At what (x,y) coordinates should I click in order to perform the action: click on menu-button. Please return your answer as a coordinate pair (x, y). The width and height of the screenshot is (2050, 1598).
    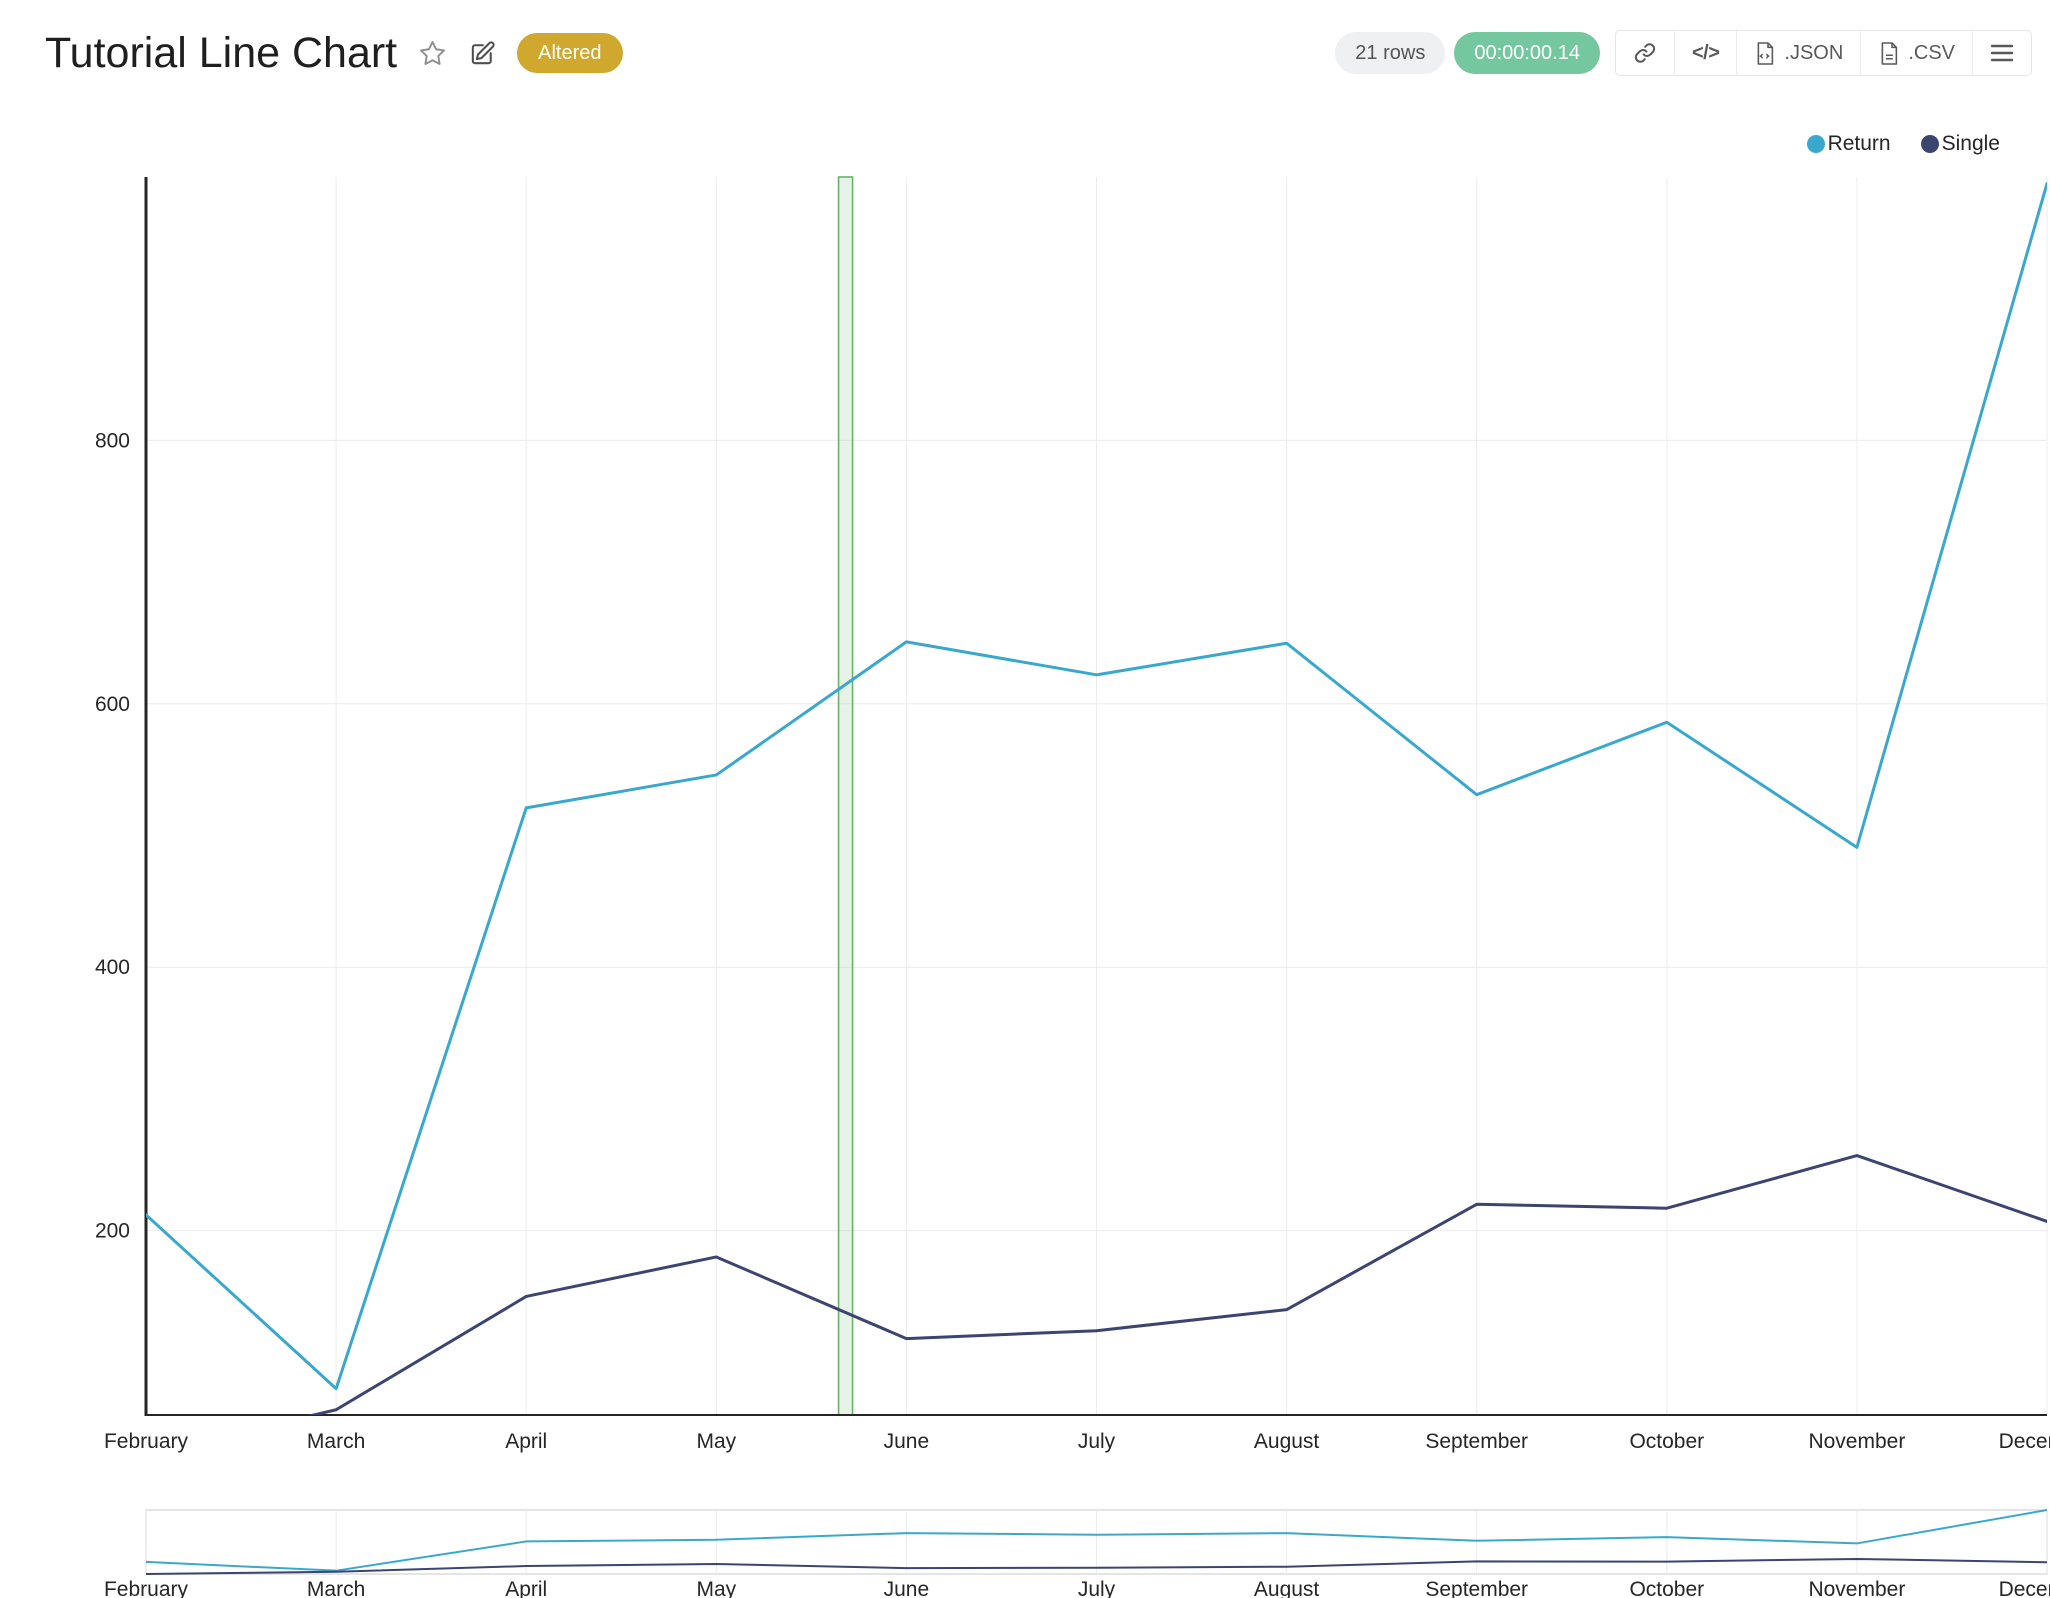
    Looking at the image, I should click on (2001, 53).